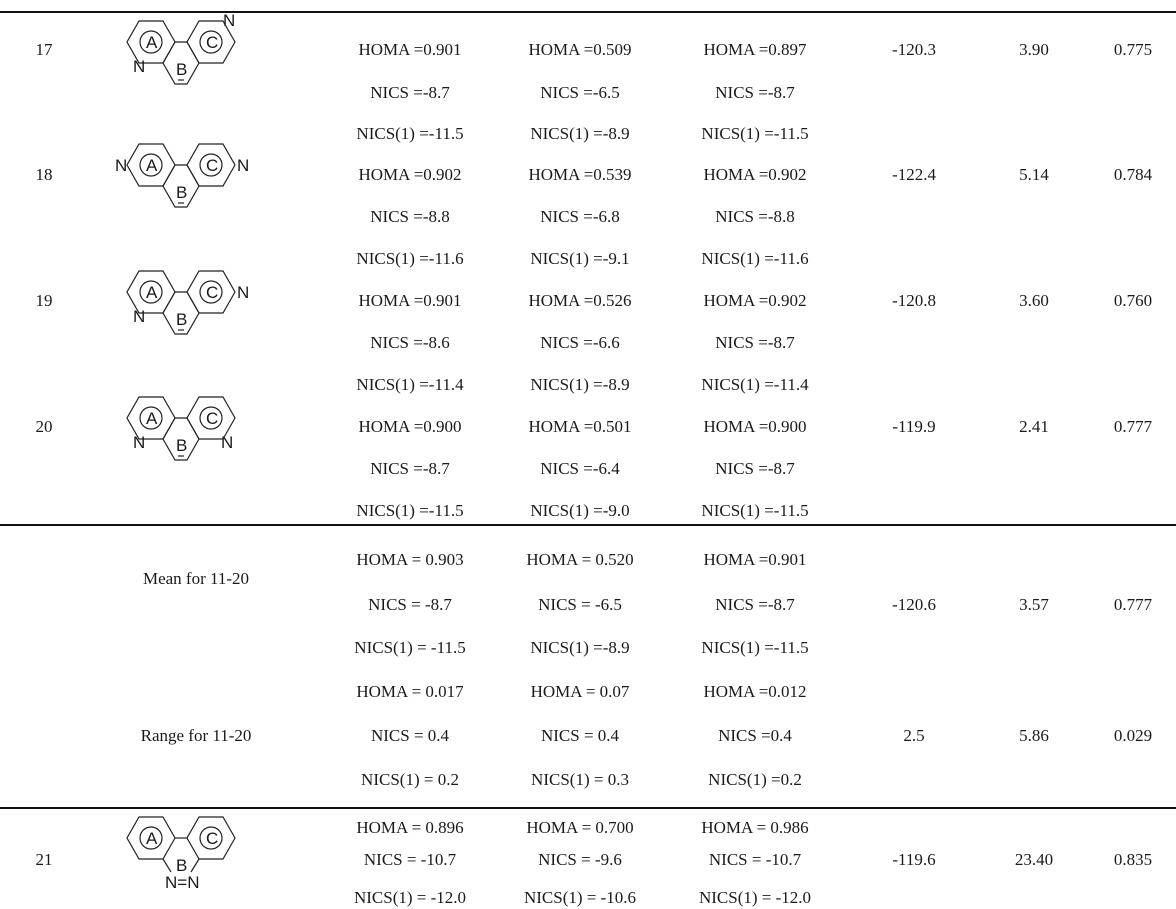 The width and height of the screenshot is (1176, 909). Describe the element at coordinates (410, 174) in the screenshot. I see `ring-a-homa: HOMA =0.902` at that location.